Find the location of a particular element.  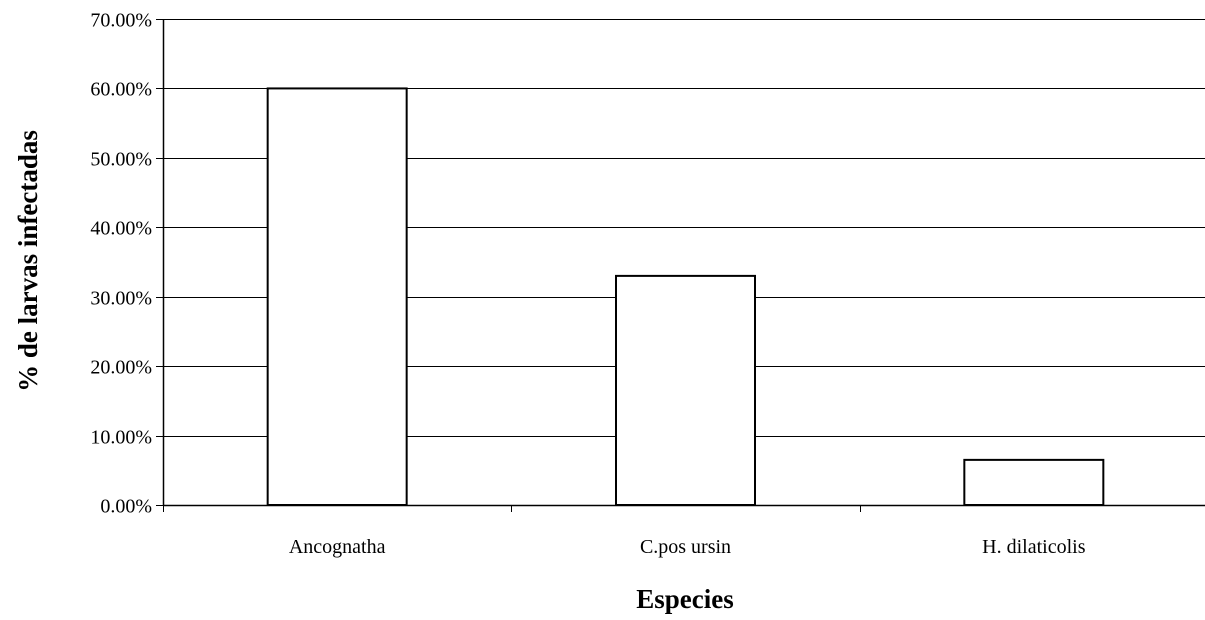

y-tick-label: 40.00% is located at coordinates (121, 229).